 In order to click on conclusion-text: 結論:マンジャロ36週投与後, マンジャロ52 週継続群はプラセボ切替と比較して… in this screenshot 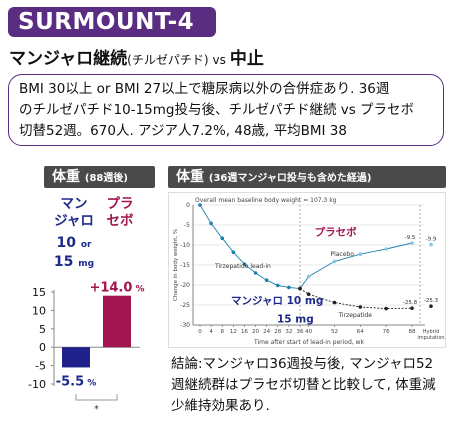, I will do `click(310, 385)`.